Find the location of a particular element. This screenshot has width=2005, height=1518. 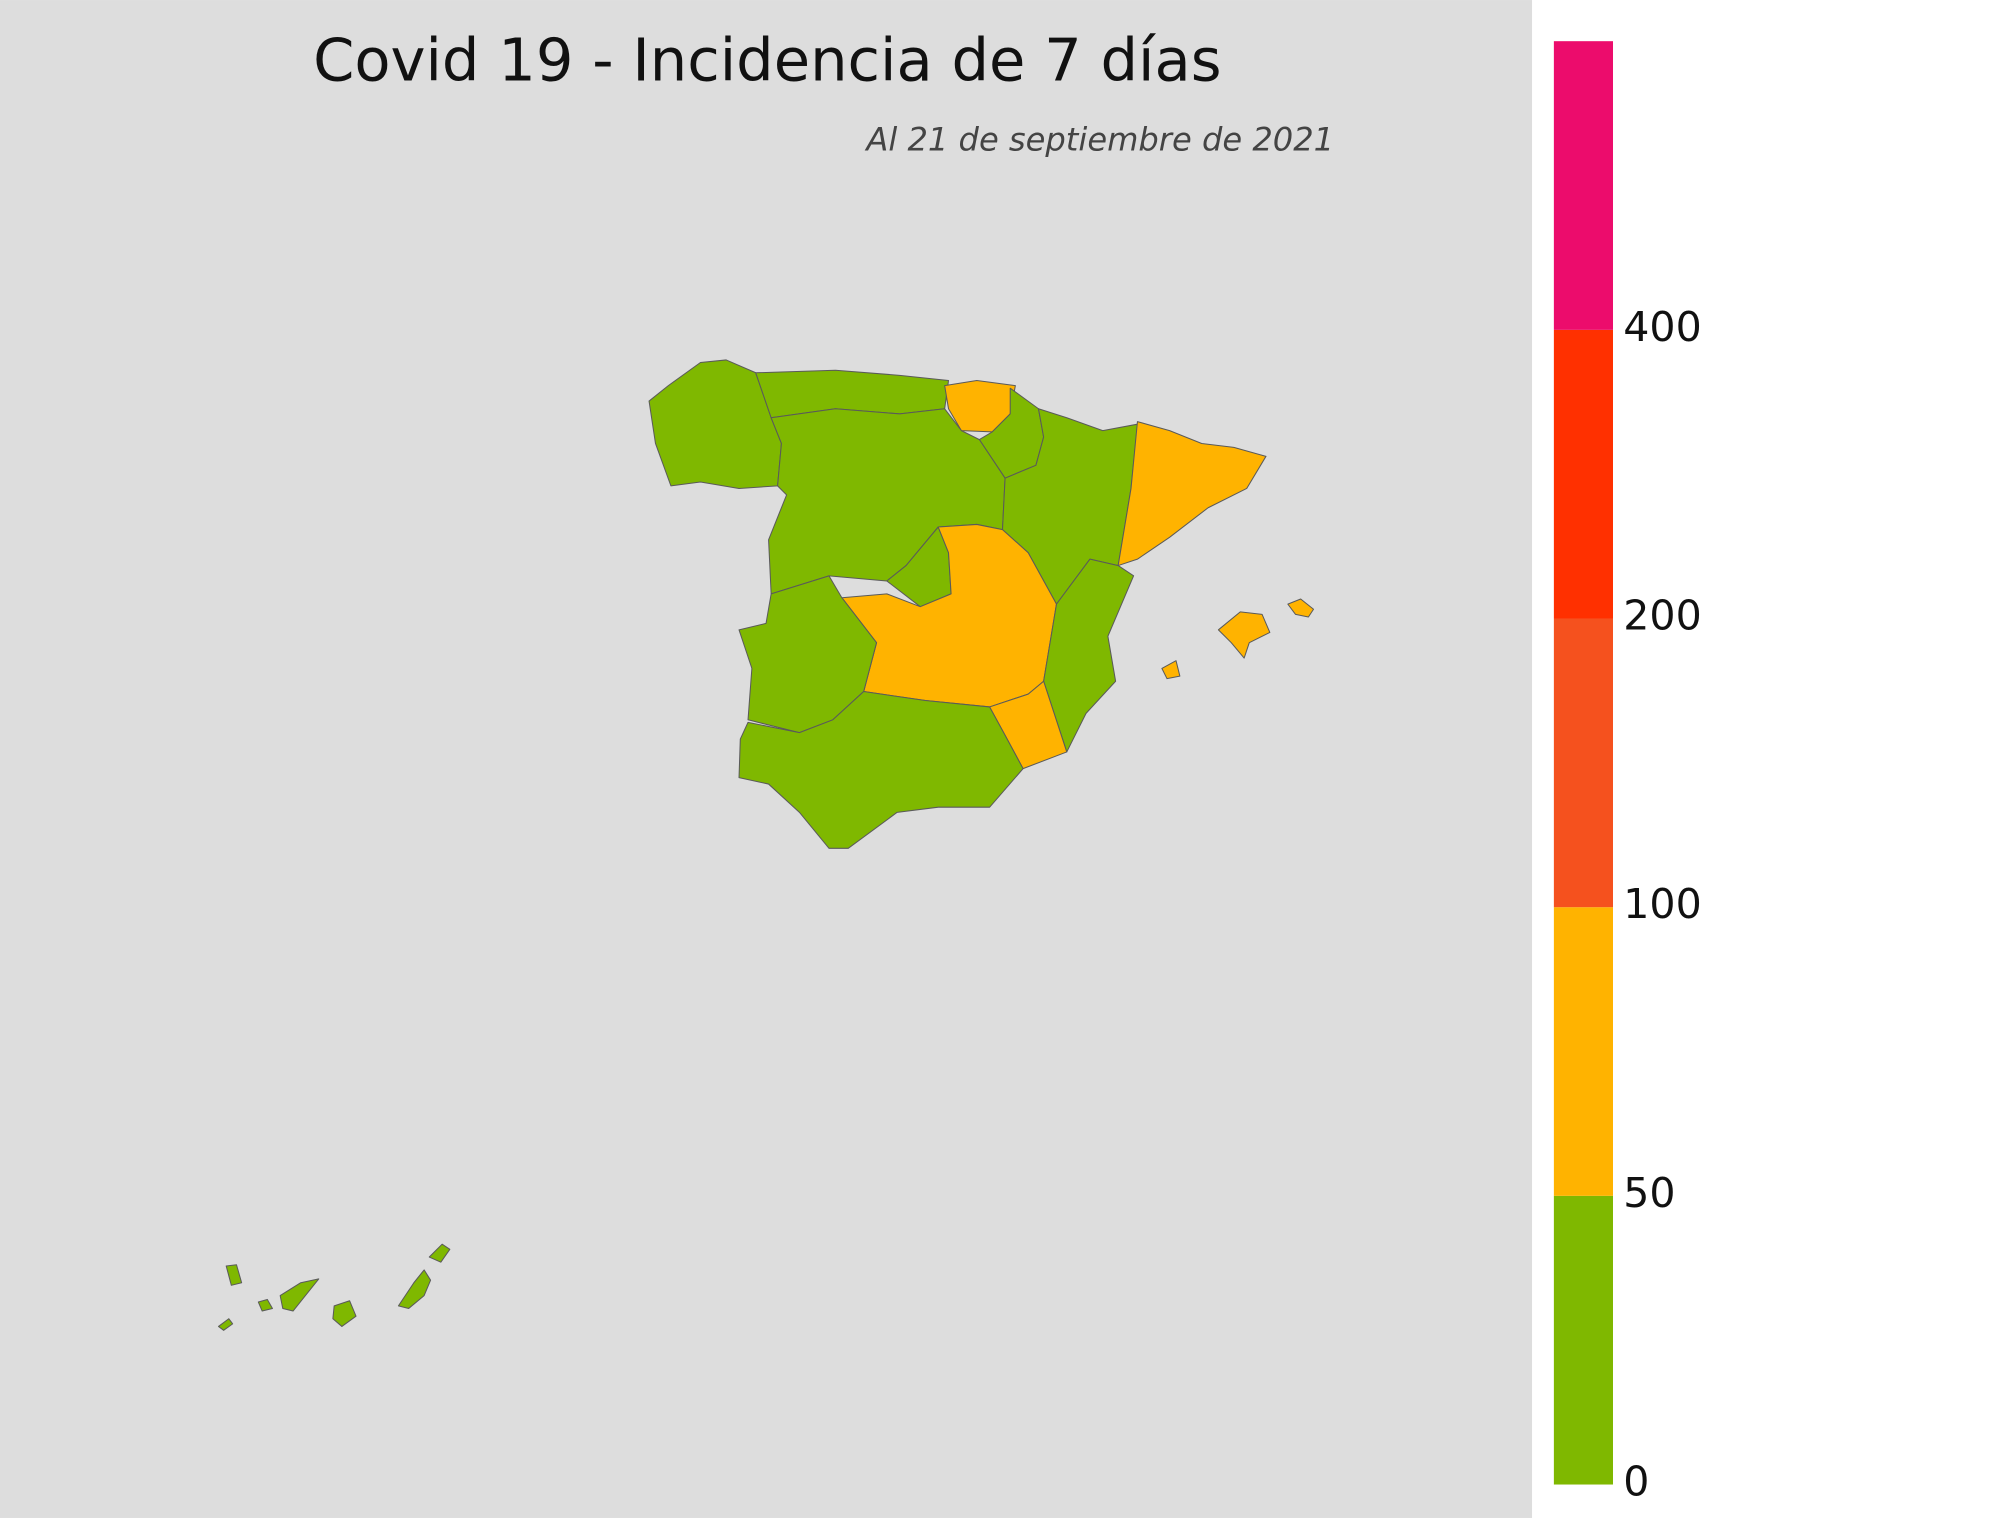

chart-subtitle: Al 21 de septiembre de 2021 is located at coordinates (1099, 139).